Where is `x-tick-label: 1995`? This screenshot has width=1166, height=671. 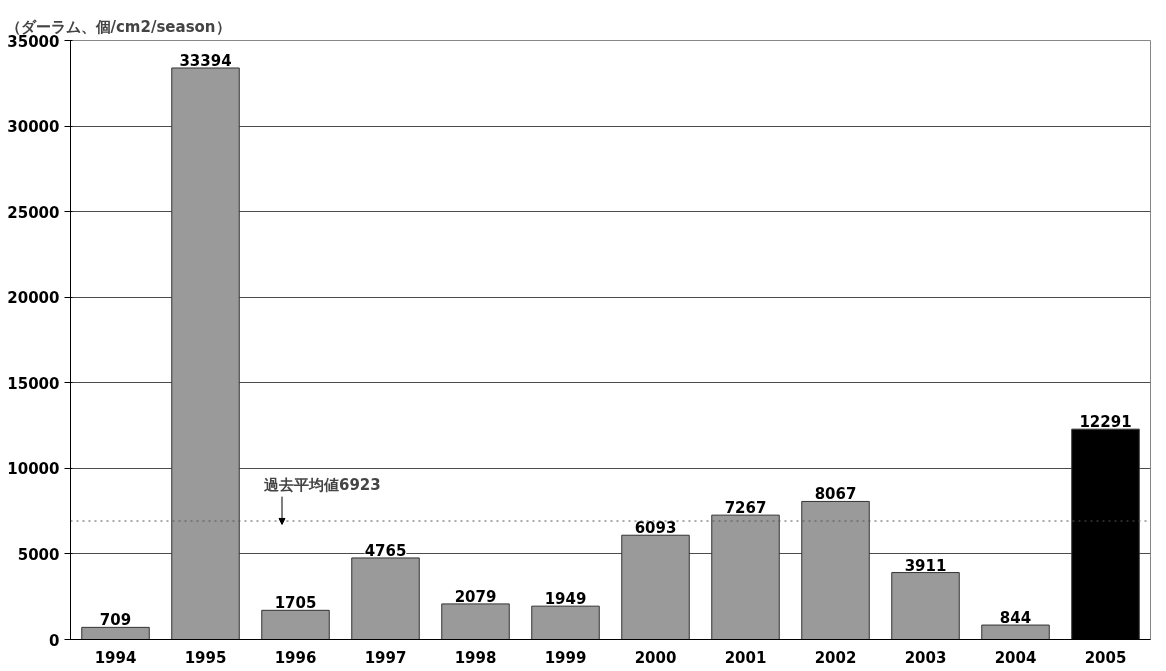 x-tick-label: 1995 is located at coordinates (205, 657).